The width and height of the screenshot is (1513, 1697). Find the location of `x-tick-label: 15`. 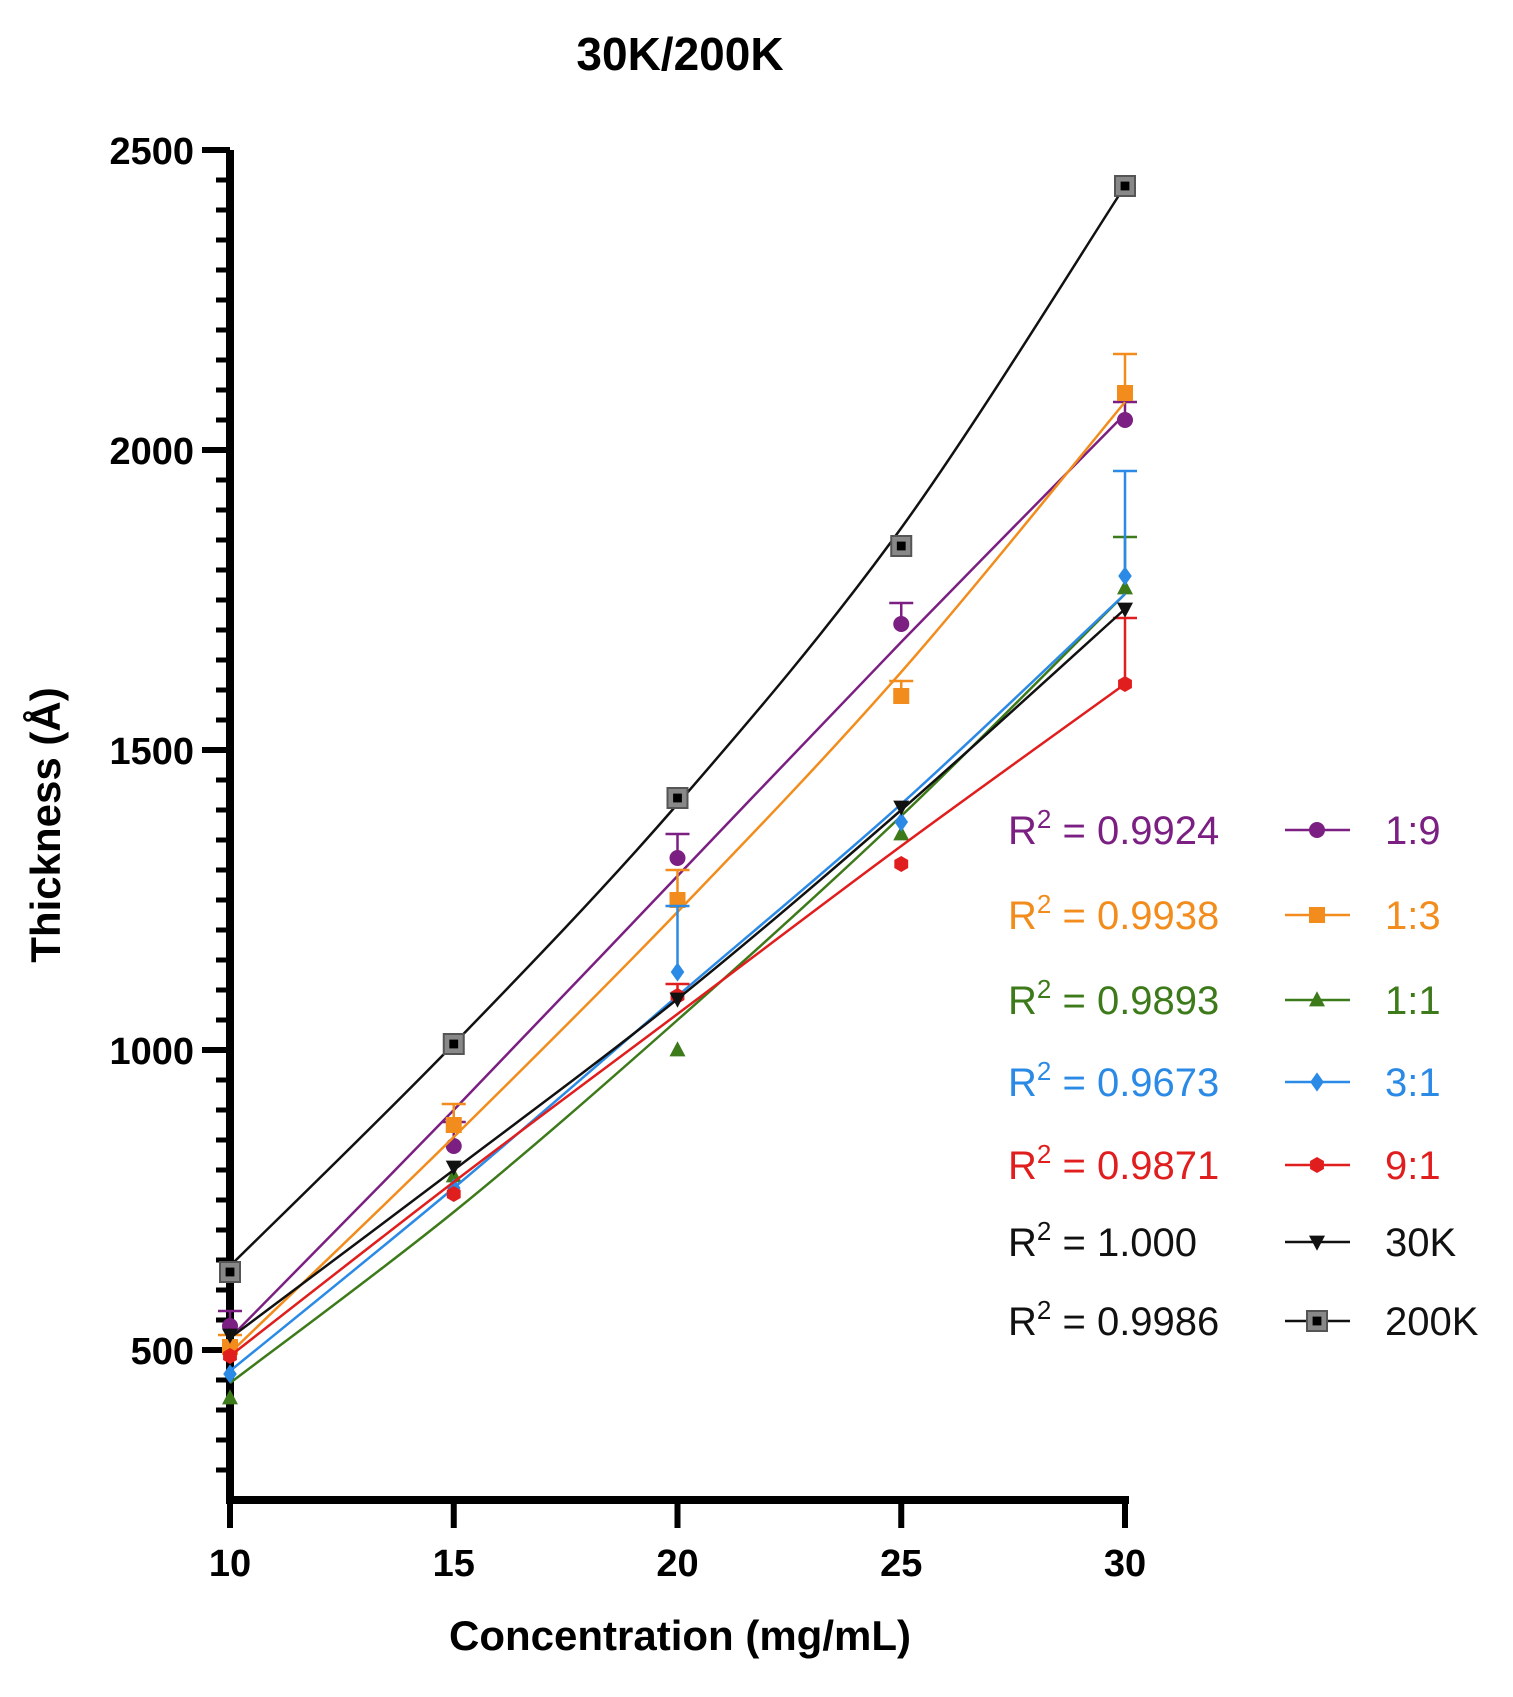

x-tick-label: 15 is located at coordinates (454, 1564).